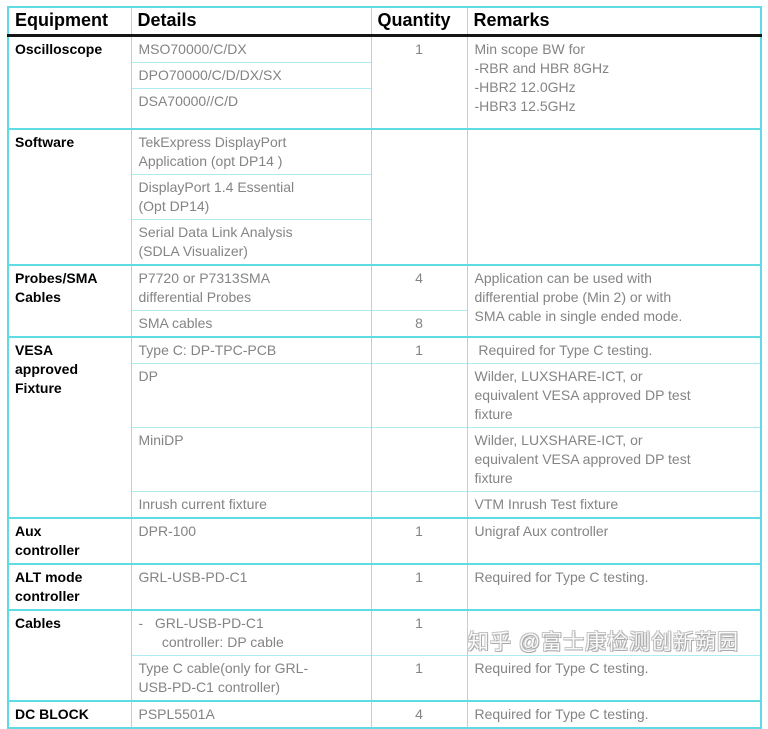 Image resolution: width=768 pixels, height=729 pixels. Describe the element at coordinates (250, 586) in the screenshot. I see `cell-details: GRL-USB-PD-C1` at that location.